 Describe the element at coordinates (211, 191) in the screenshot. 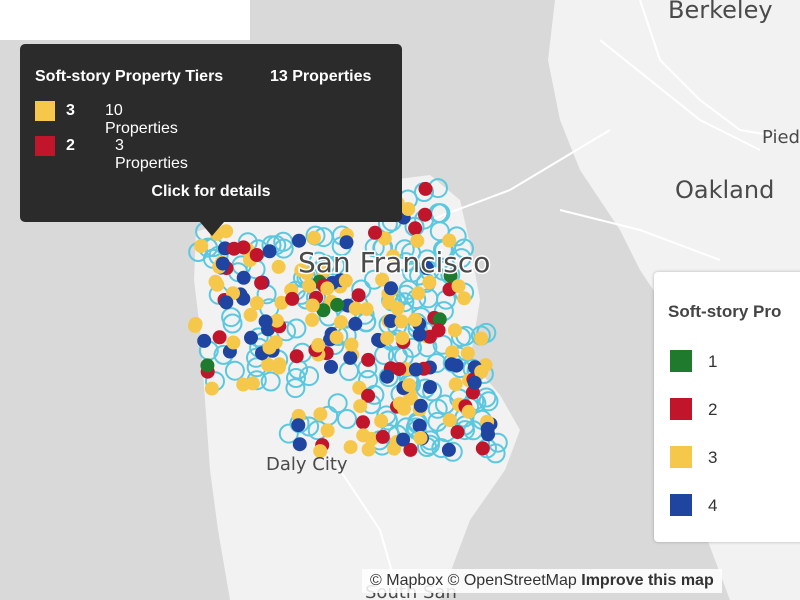

I see `click-for-details-link: Click for details` at that location.